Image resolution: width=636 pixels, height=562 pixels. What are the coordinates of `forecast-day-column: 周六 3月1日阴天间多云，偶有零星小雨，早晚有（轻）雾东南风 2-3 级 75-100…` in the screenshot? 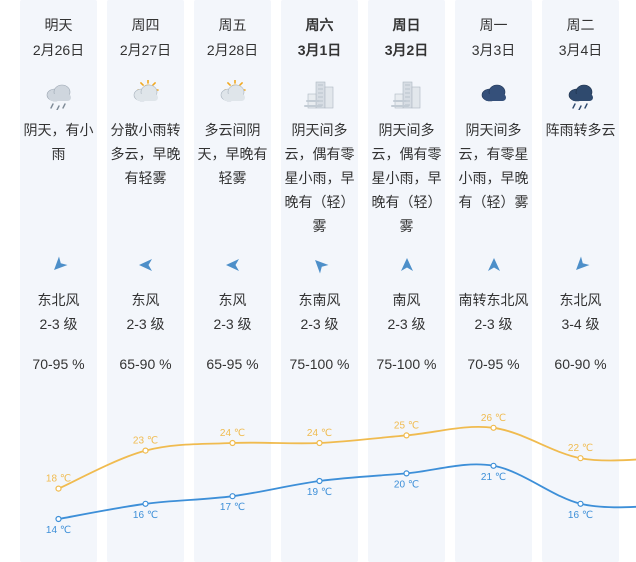 It's located at (319, 281).